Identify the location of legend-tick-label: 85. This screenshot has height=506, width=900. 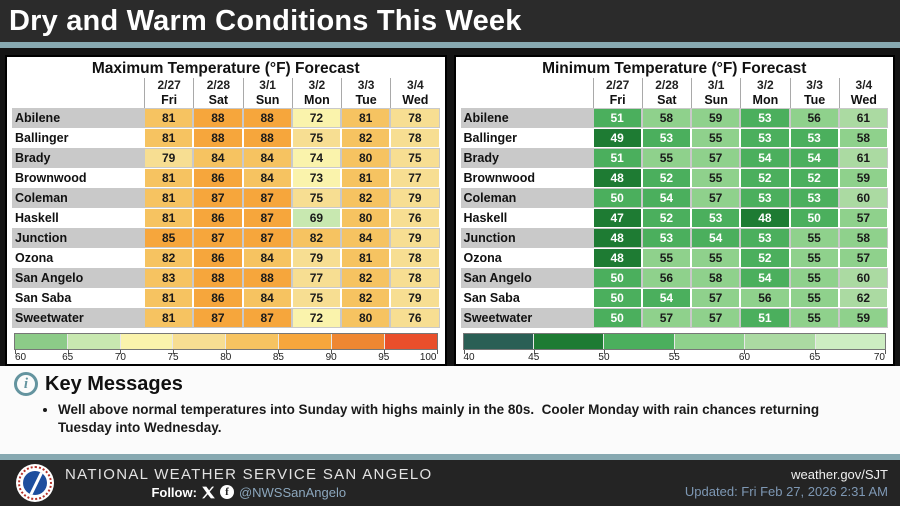
(278, 357).